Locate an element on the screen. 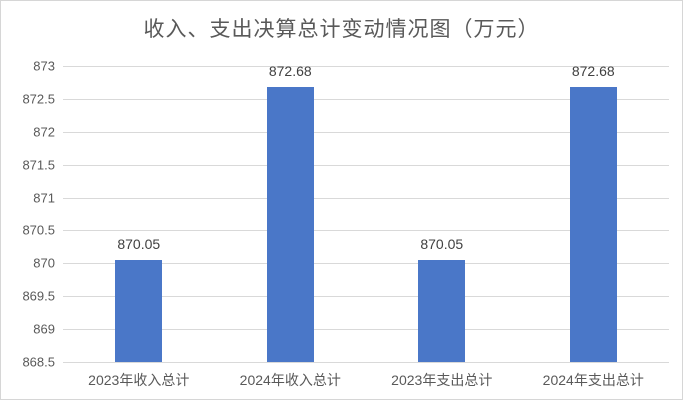 This screenshot has width=683, height=400. y-axis-tick-label: 869.5 is located at coordinates (38, 296).